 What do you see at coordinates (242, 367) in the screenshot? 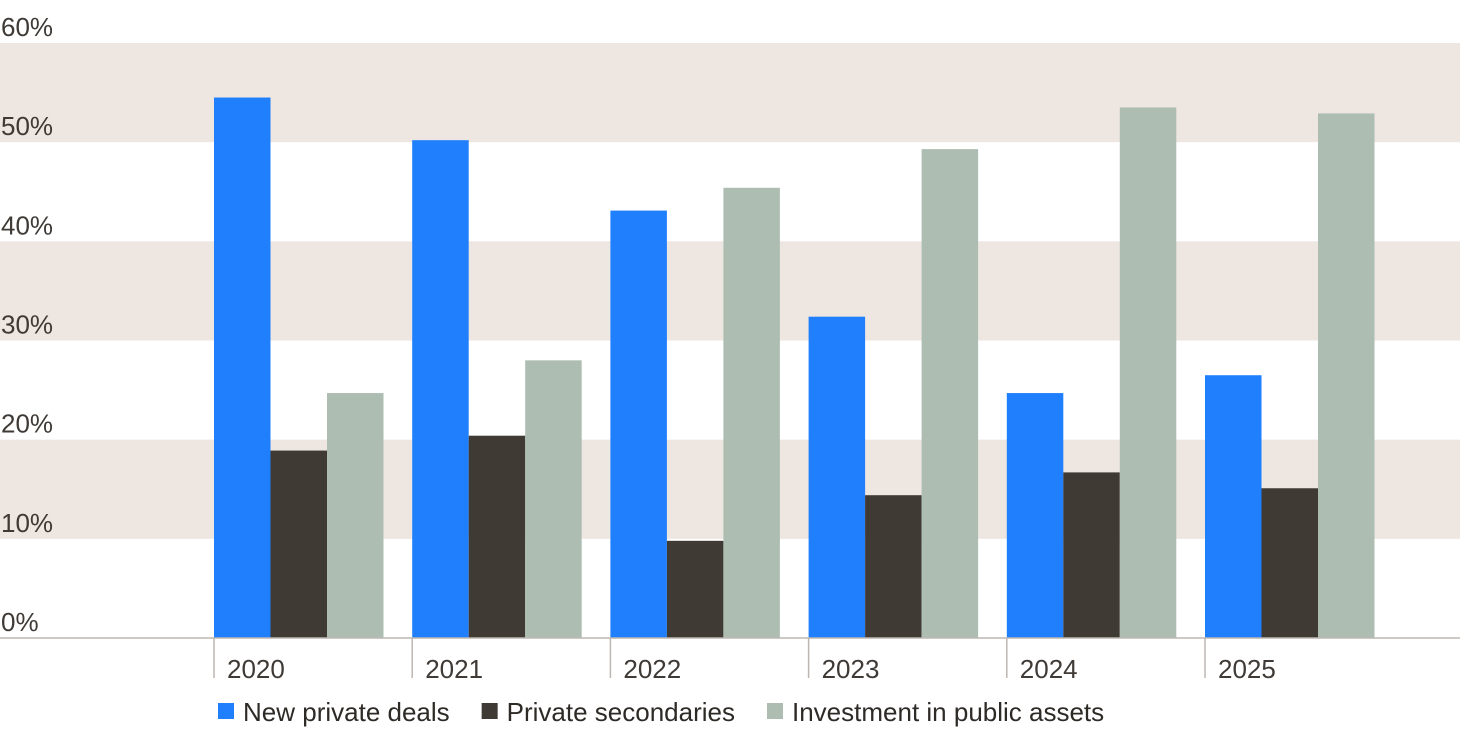
I see `bar-2020-new-private-deals` at bounding box center [242, 367].